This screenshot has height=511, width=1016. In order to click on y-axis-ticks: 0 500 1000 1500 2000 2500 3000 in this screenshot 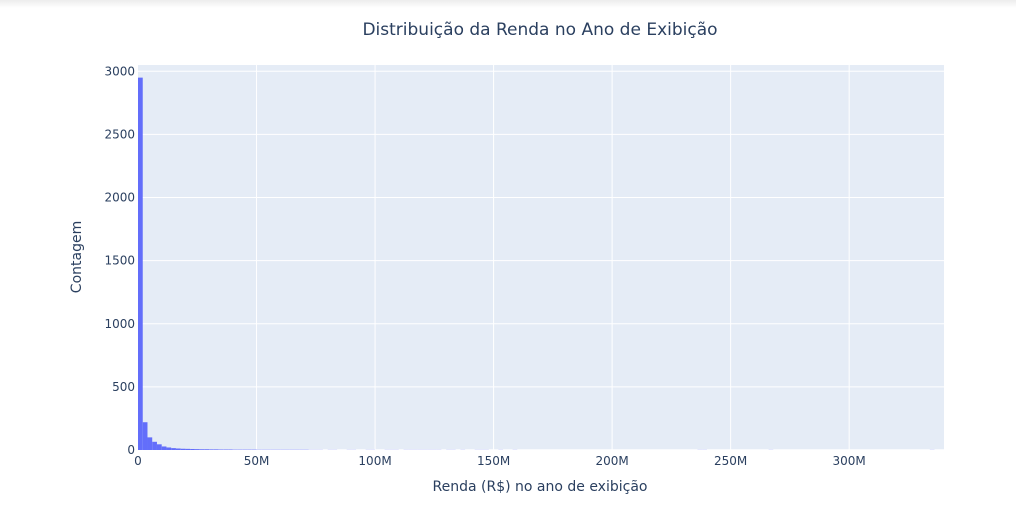, I will do `click(119, 260)`.